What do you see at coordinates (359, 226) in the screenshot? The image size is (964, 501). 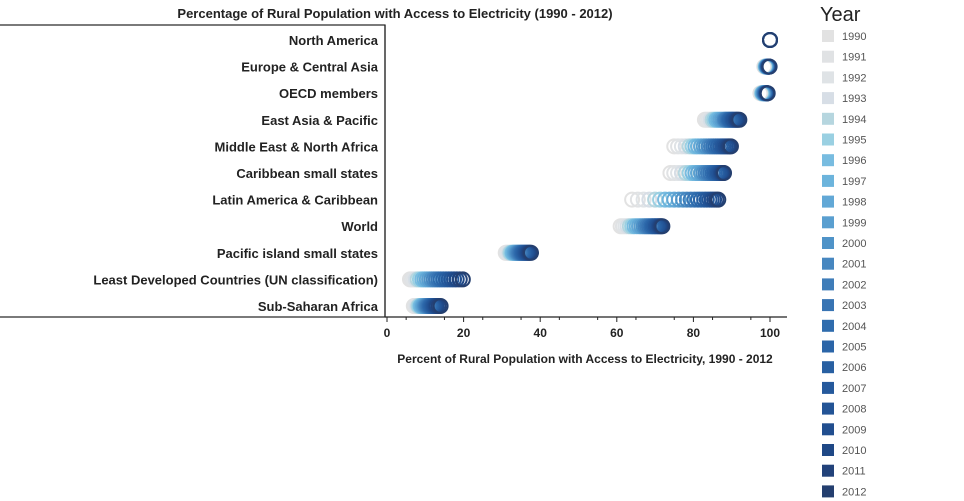 I see `category-label: World` at bounding box center [359, 226].